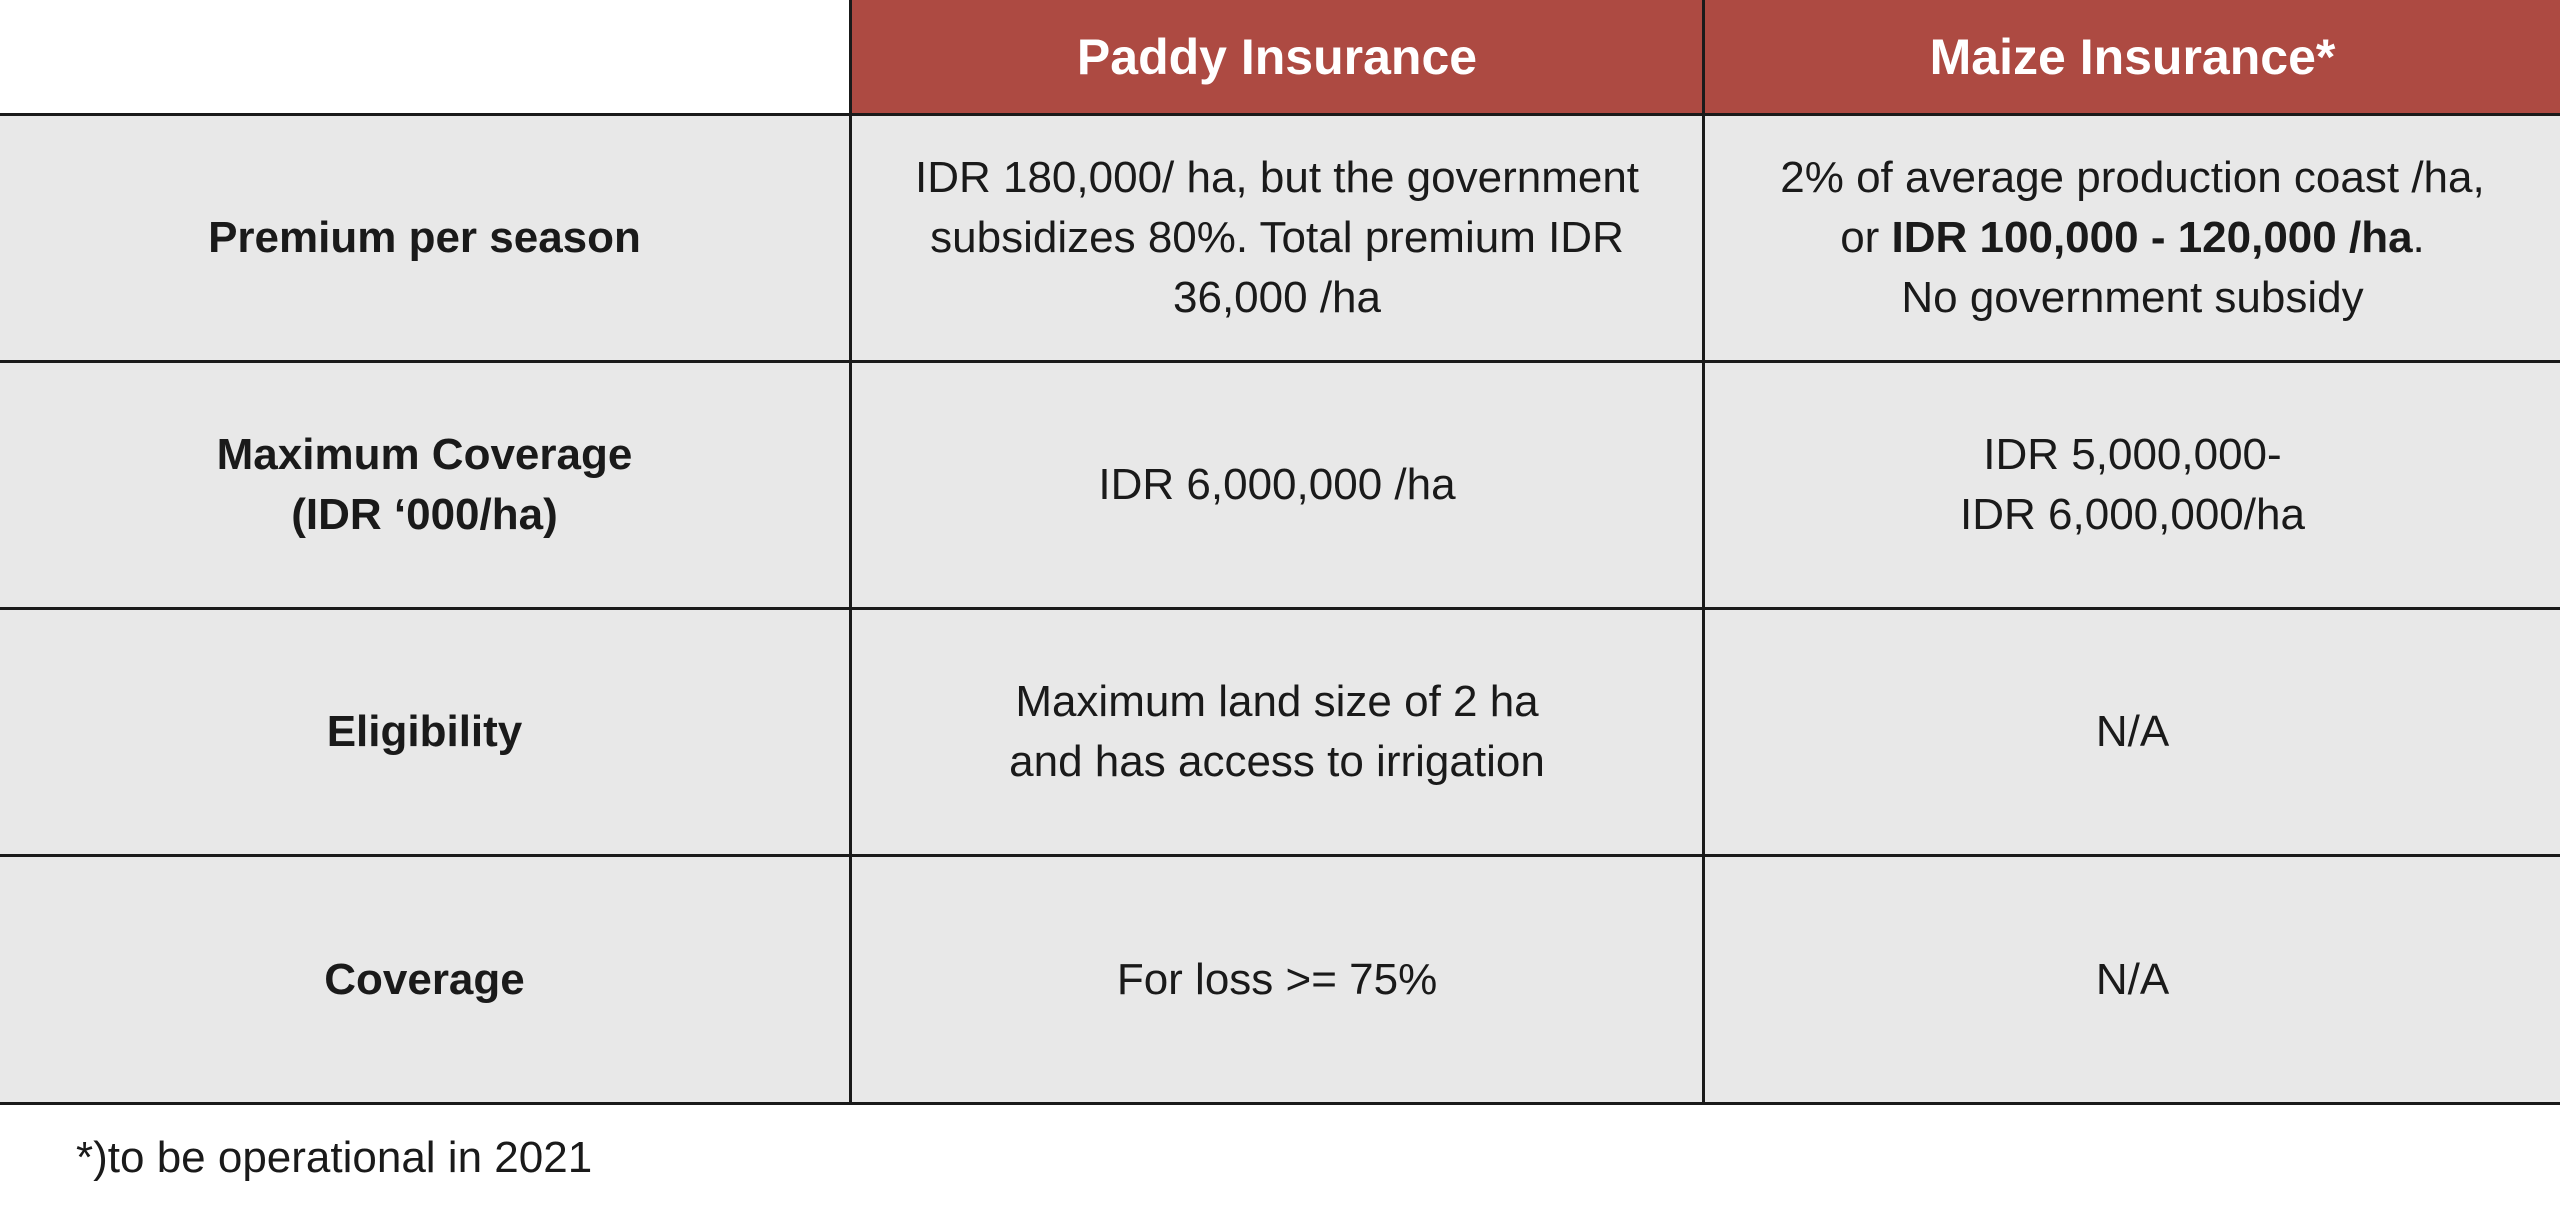  What do you see at coordinates (2152, 237) in the screenshot?
I see `maize-premium-range: IDR 100,000 - 120,000 /ha` at bounding box center [2152, 237].